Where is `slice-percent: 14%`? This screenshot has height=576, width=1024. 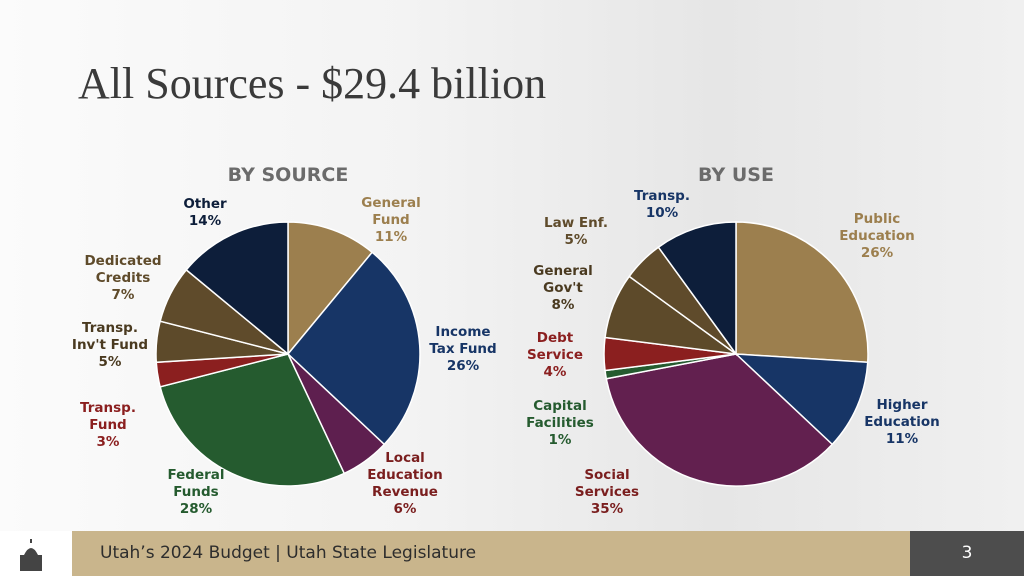 slice-percent: 14% is located at coordinates (205, 221).